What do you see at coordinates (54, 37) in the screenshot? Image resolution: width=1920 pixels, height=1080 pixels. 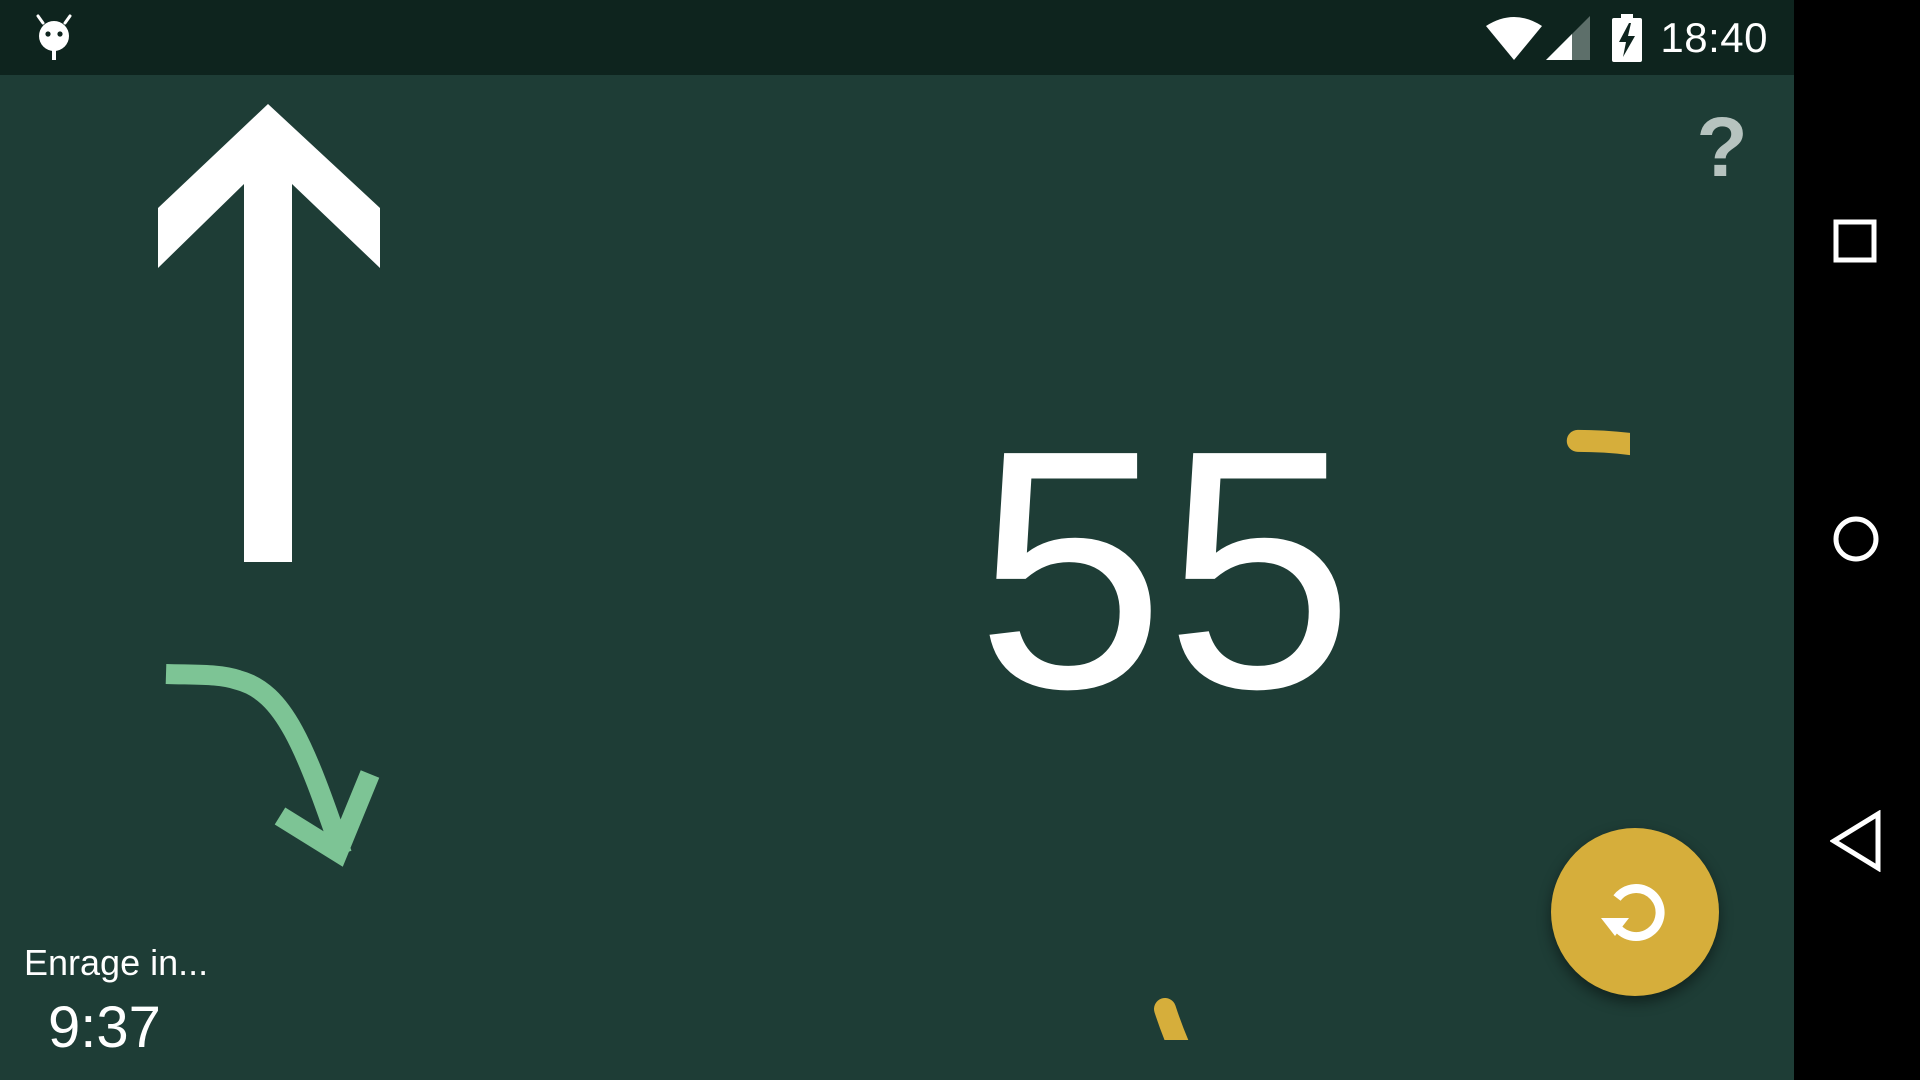 I see `android-debug-icon` at bounding box center [54, 37].